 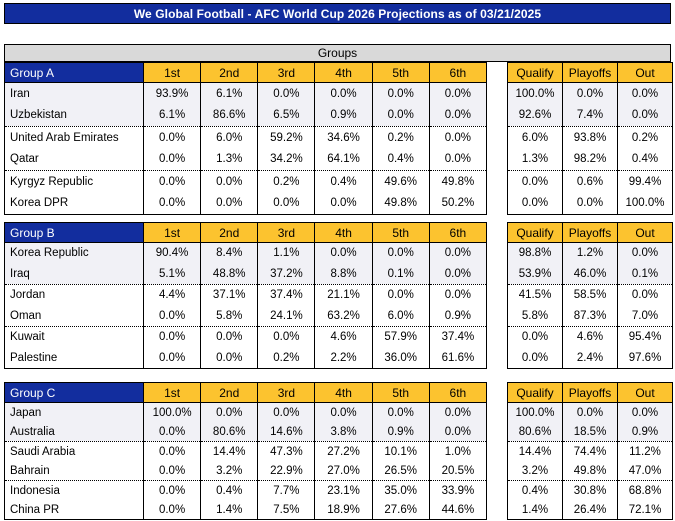 What do you see at coordinates (590, 253) in the screenshot?
I see `outcome-row: 98.8% 1.2% 0.0%` at bounding box center [590, 253].